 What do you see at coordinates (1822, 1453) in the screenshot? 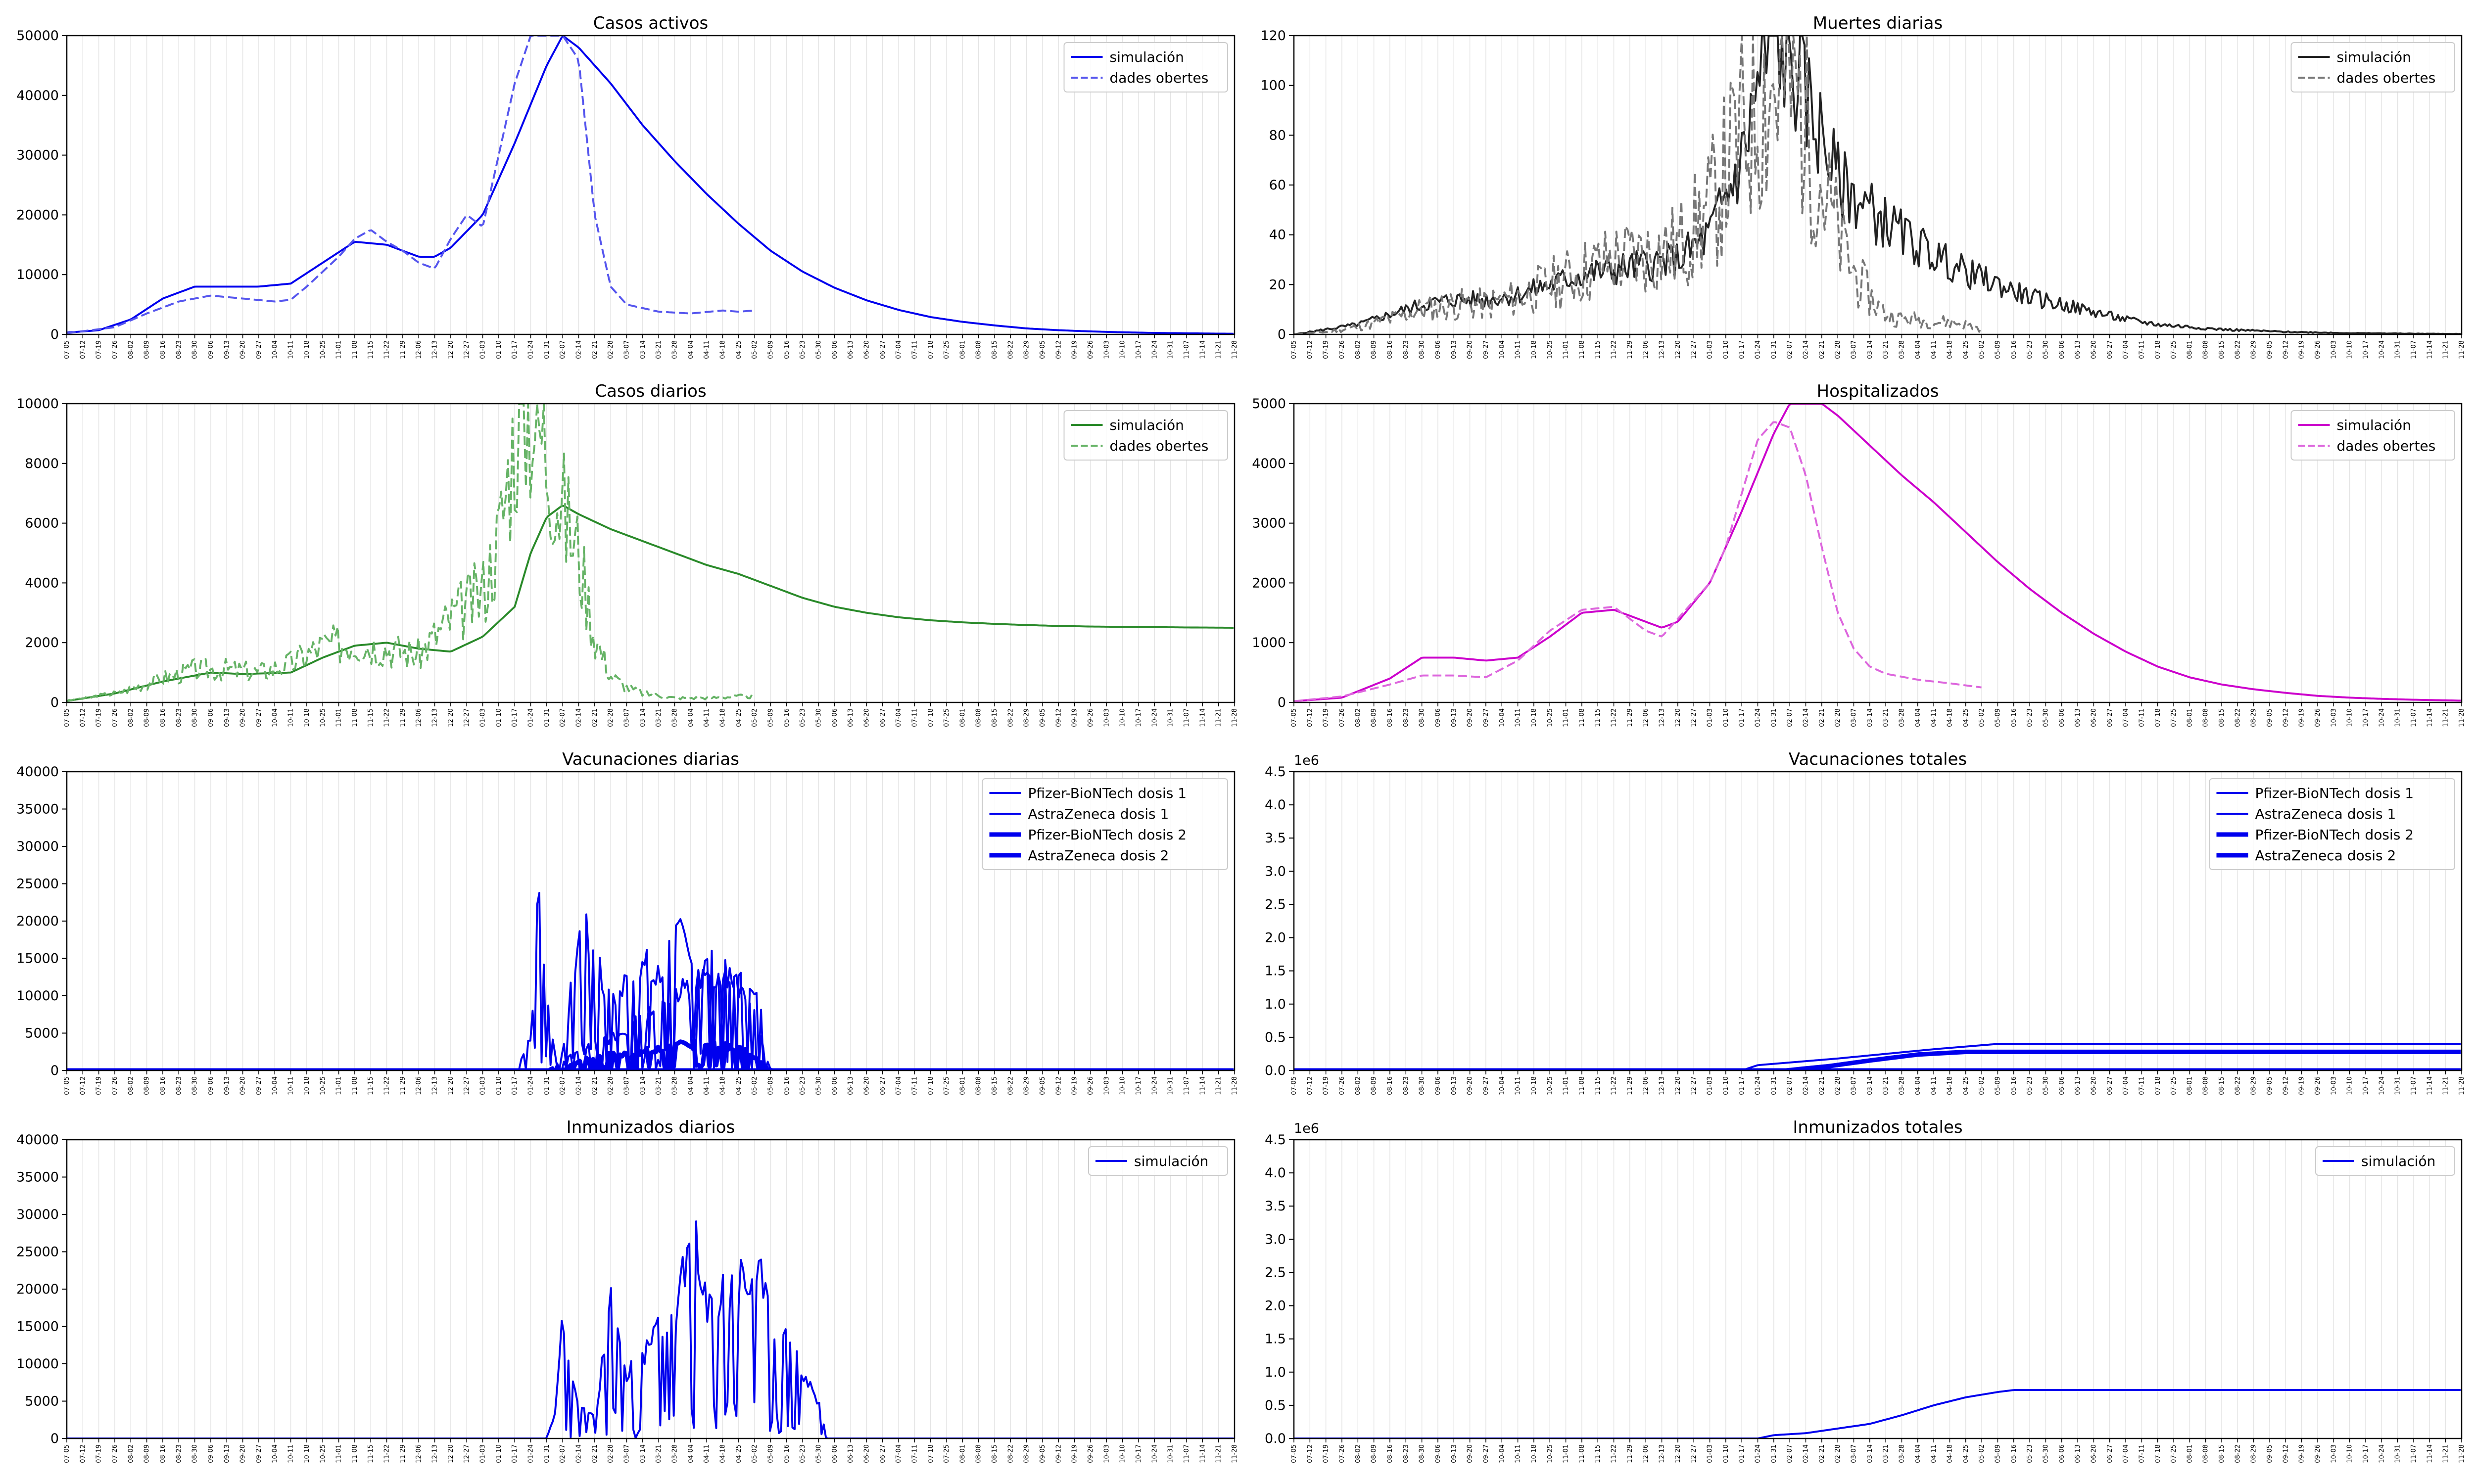
I see `x-tick-label: 02-21` at bounding box center [1822, 1453].